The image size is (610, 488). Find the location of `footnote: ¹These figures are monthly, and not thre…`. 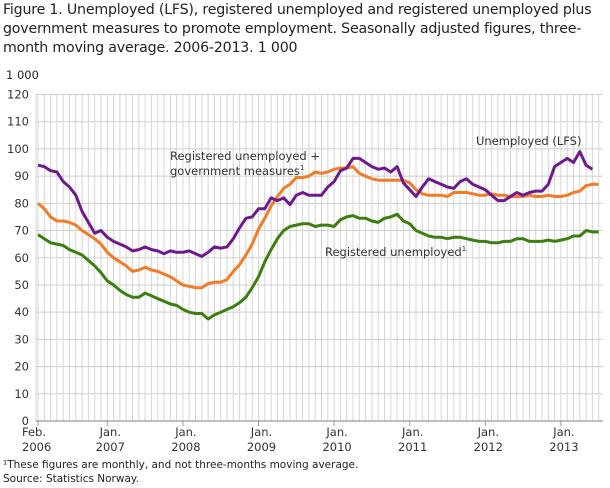

footnote: ¹These figures are monthly, and not thre… is located at coordinates (181, 465).